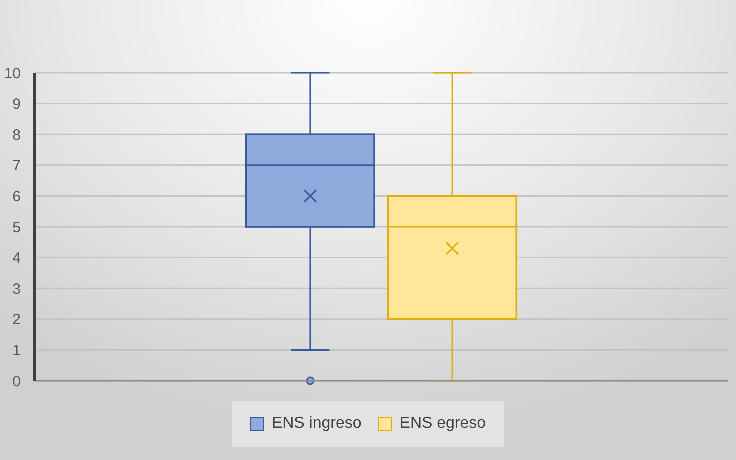 The image size is (736, 460). Describe the element at coordinates (12, 73) in the screenshot. I see `y-tick-label: 10` at that location.